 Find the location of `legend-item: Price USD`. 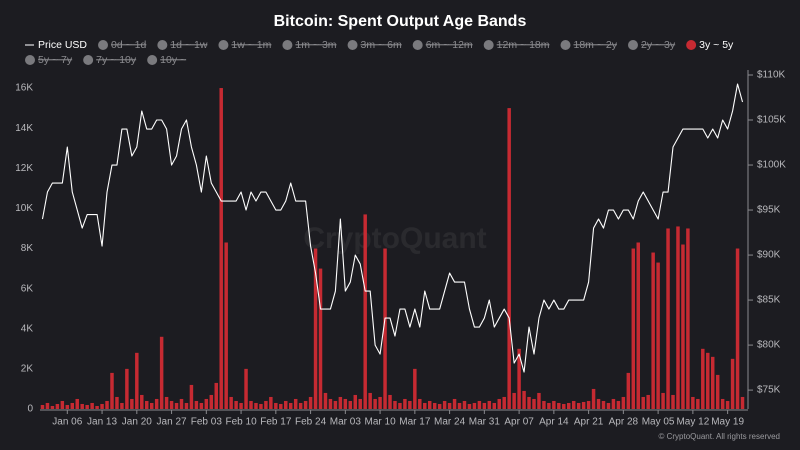

legend-item: Price USD is located at coordinates (56, 45).